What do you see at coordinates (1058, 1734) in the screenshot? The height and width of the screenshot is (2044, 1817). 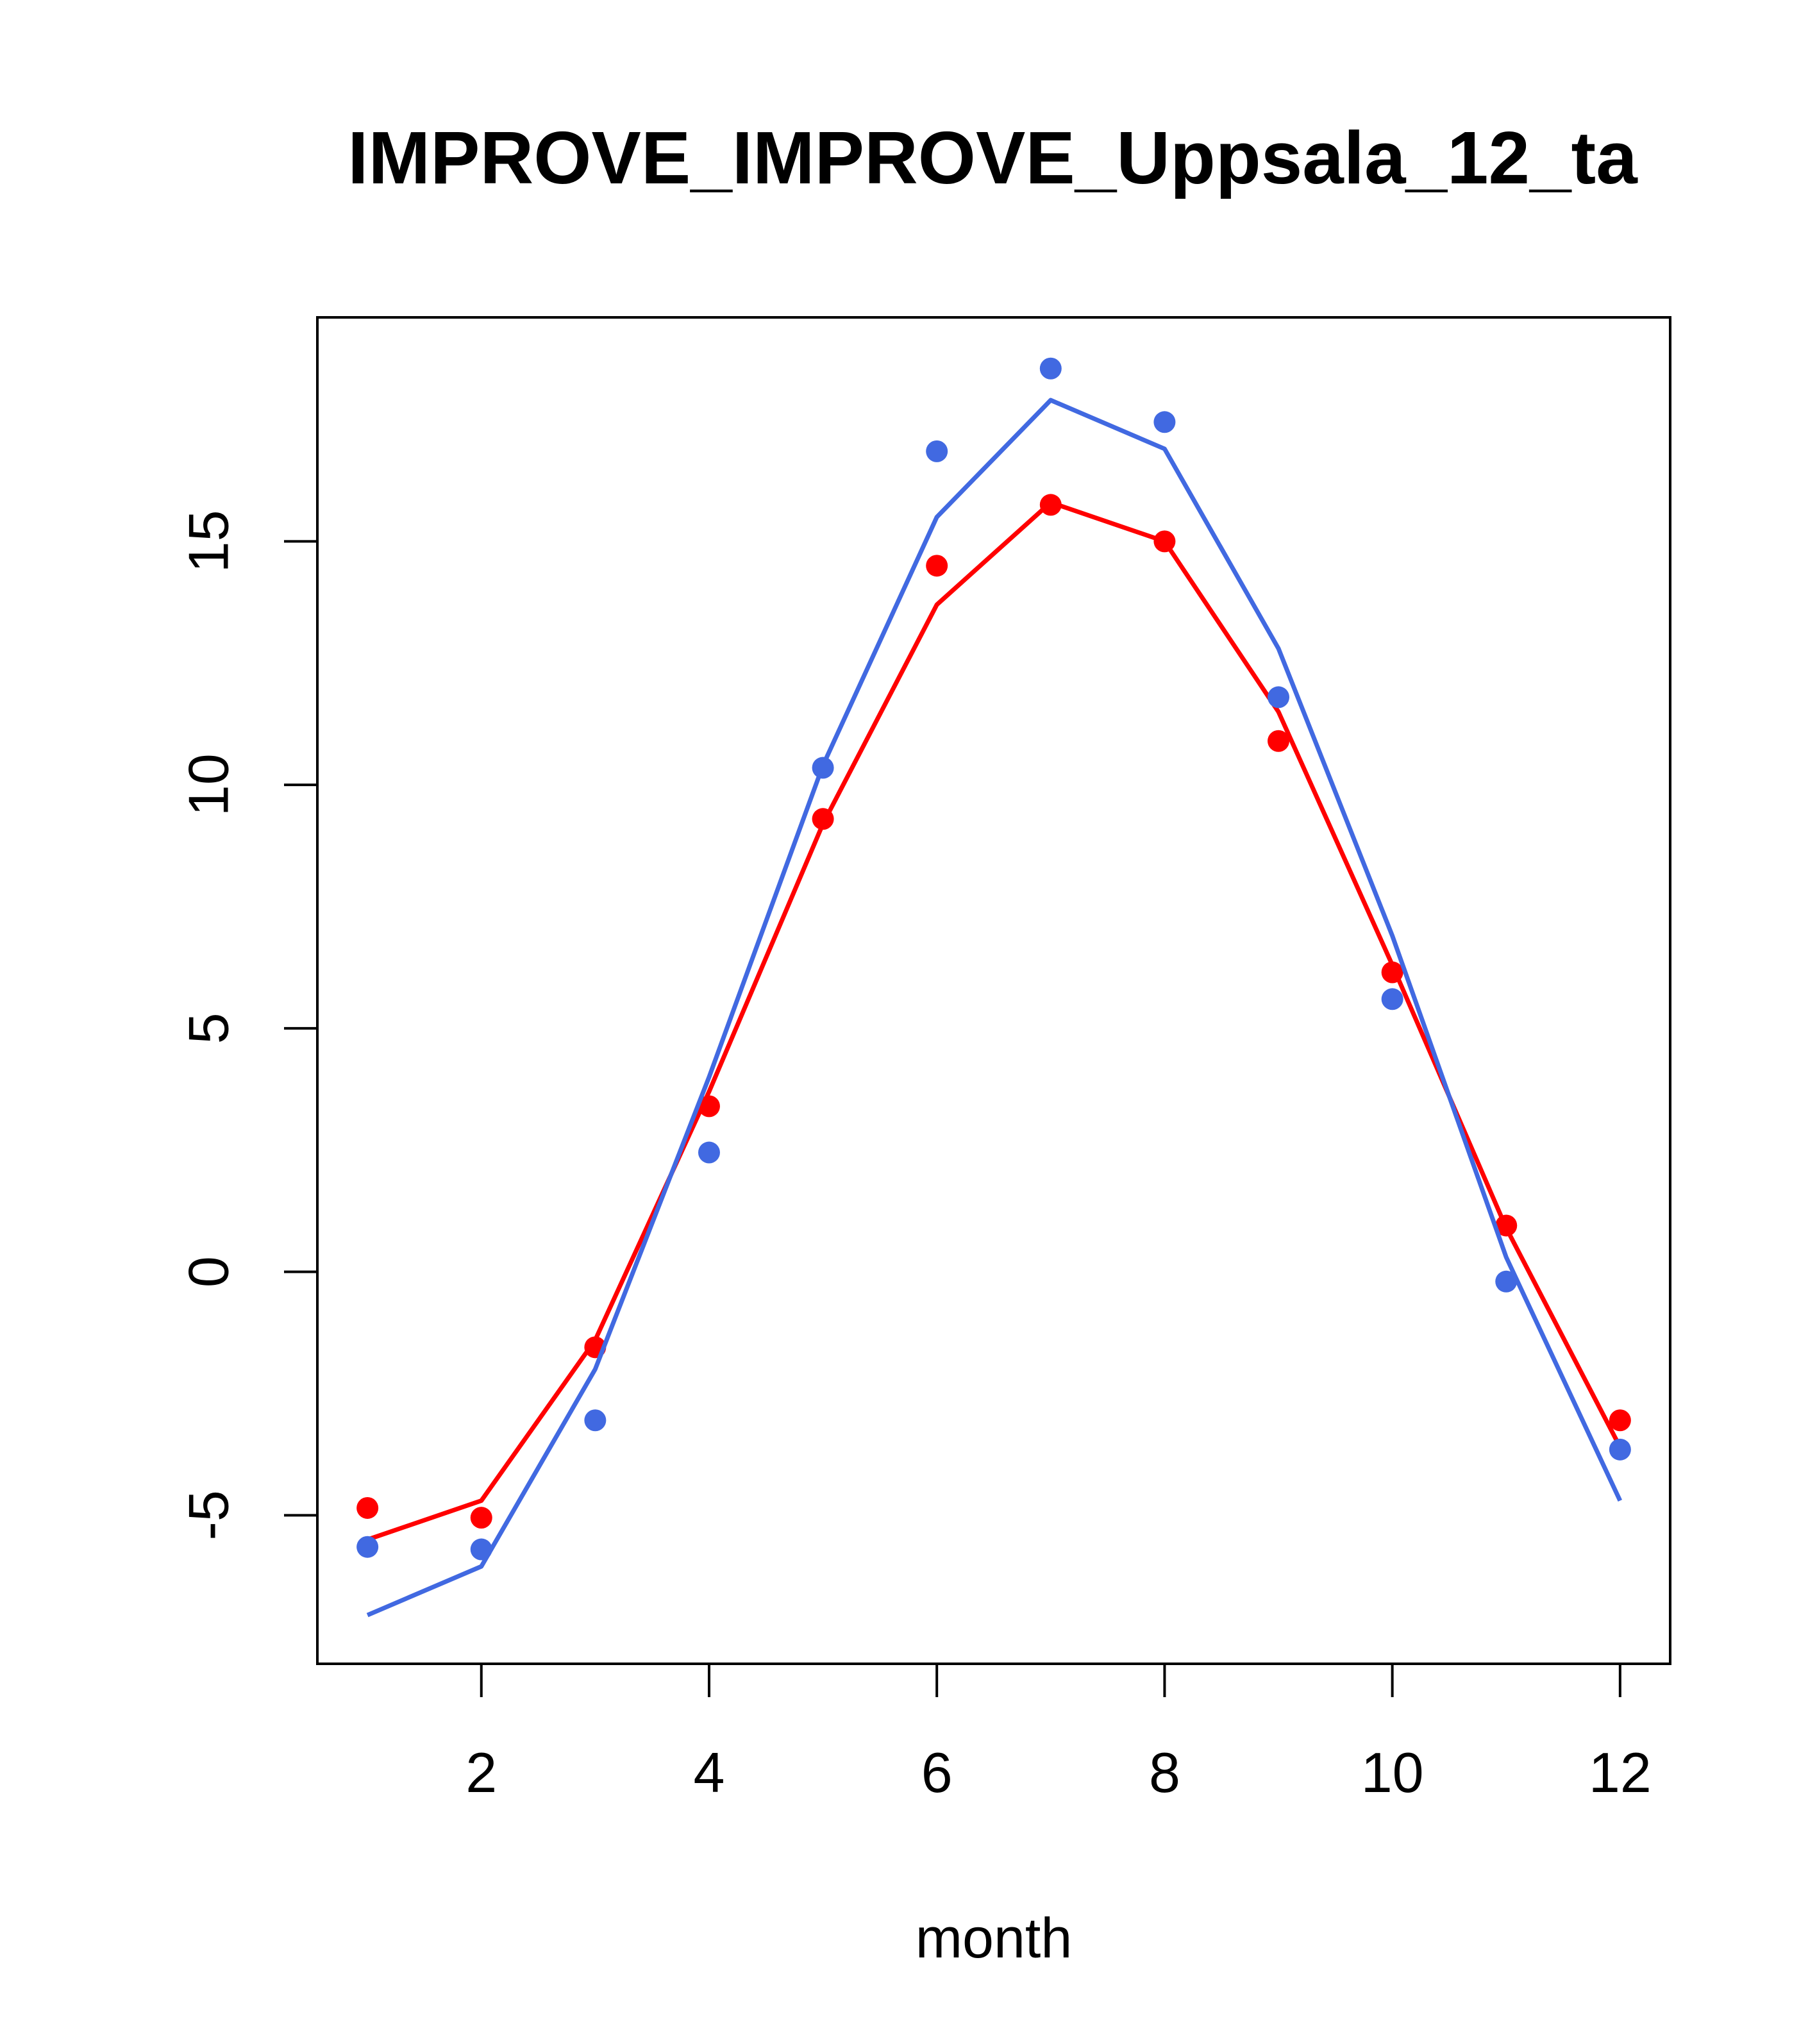 I see `x-axis: 2 4 6 8 10 12` at bounding box center [1058, 1734].